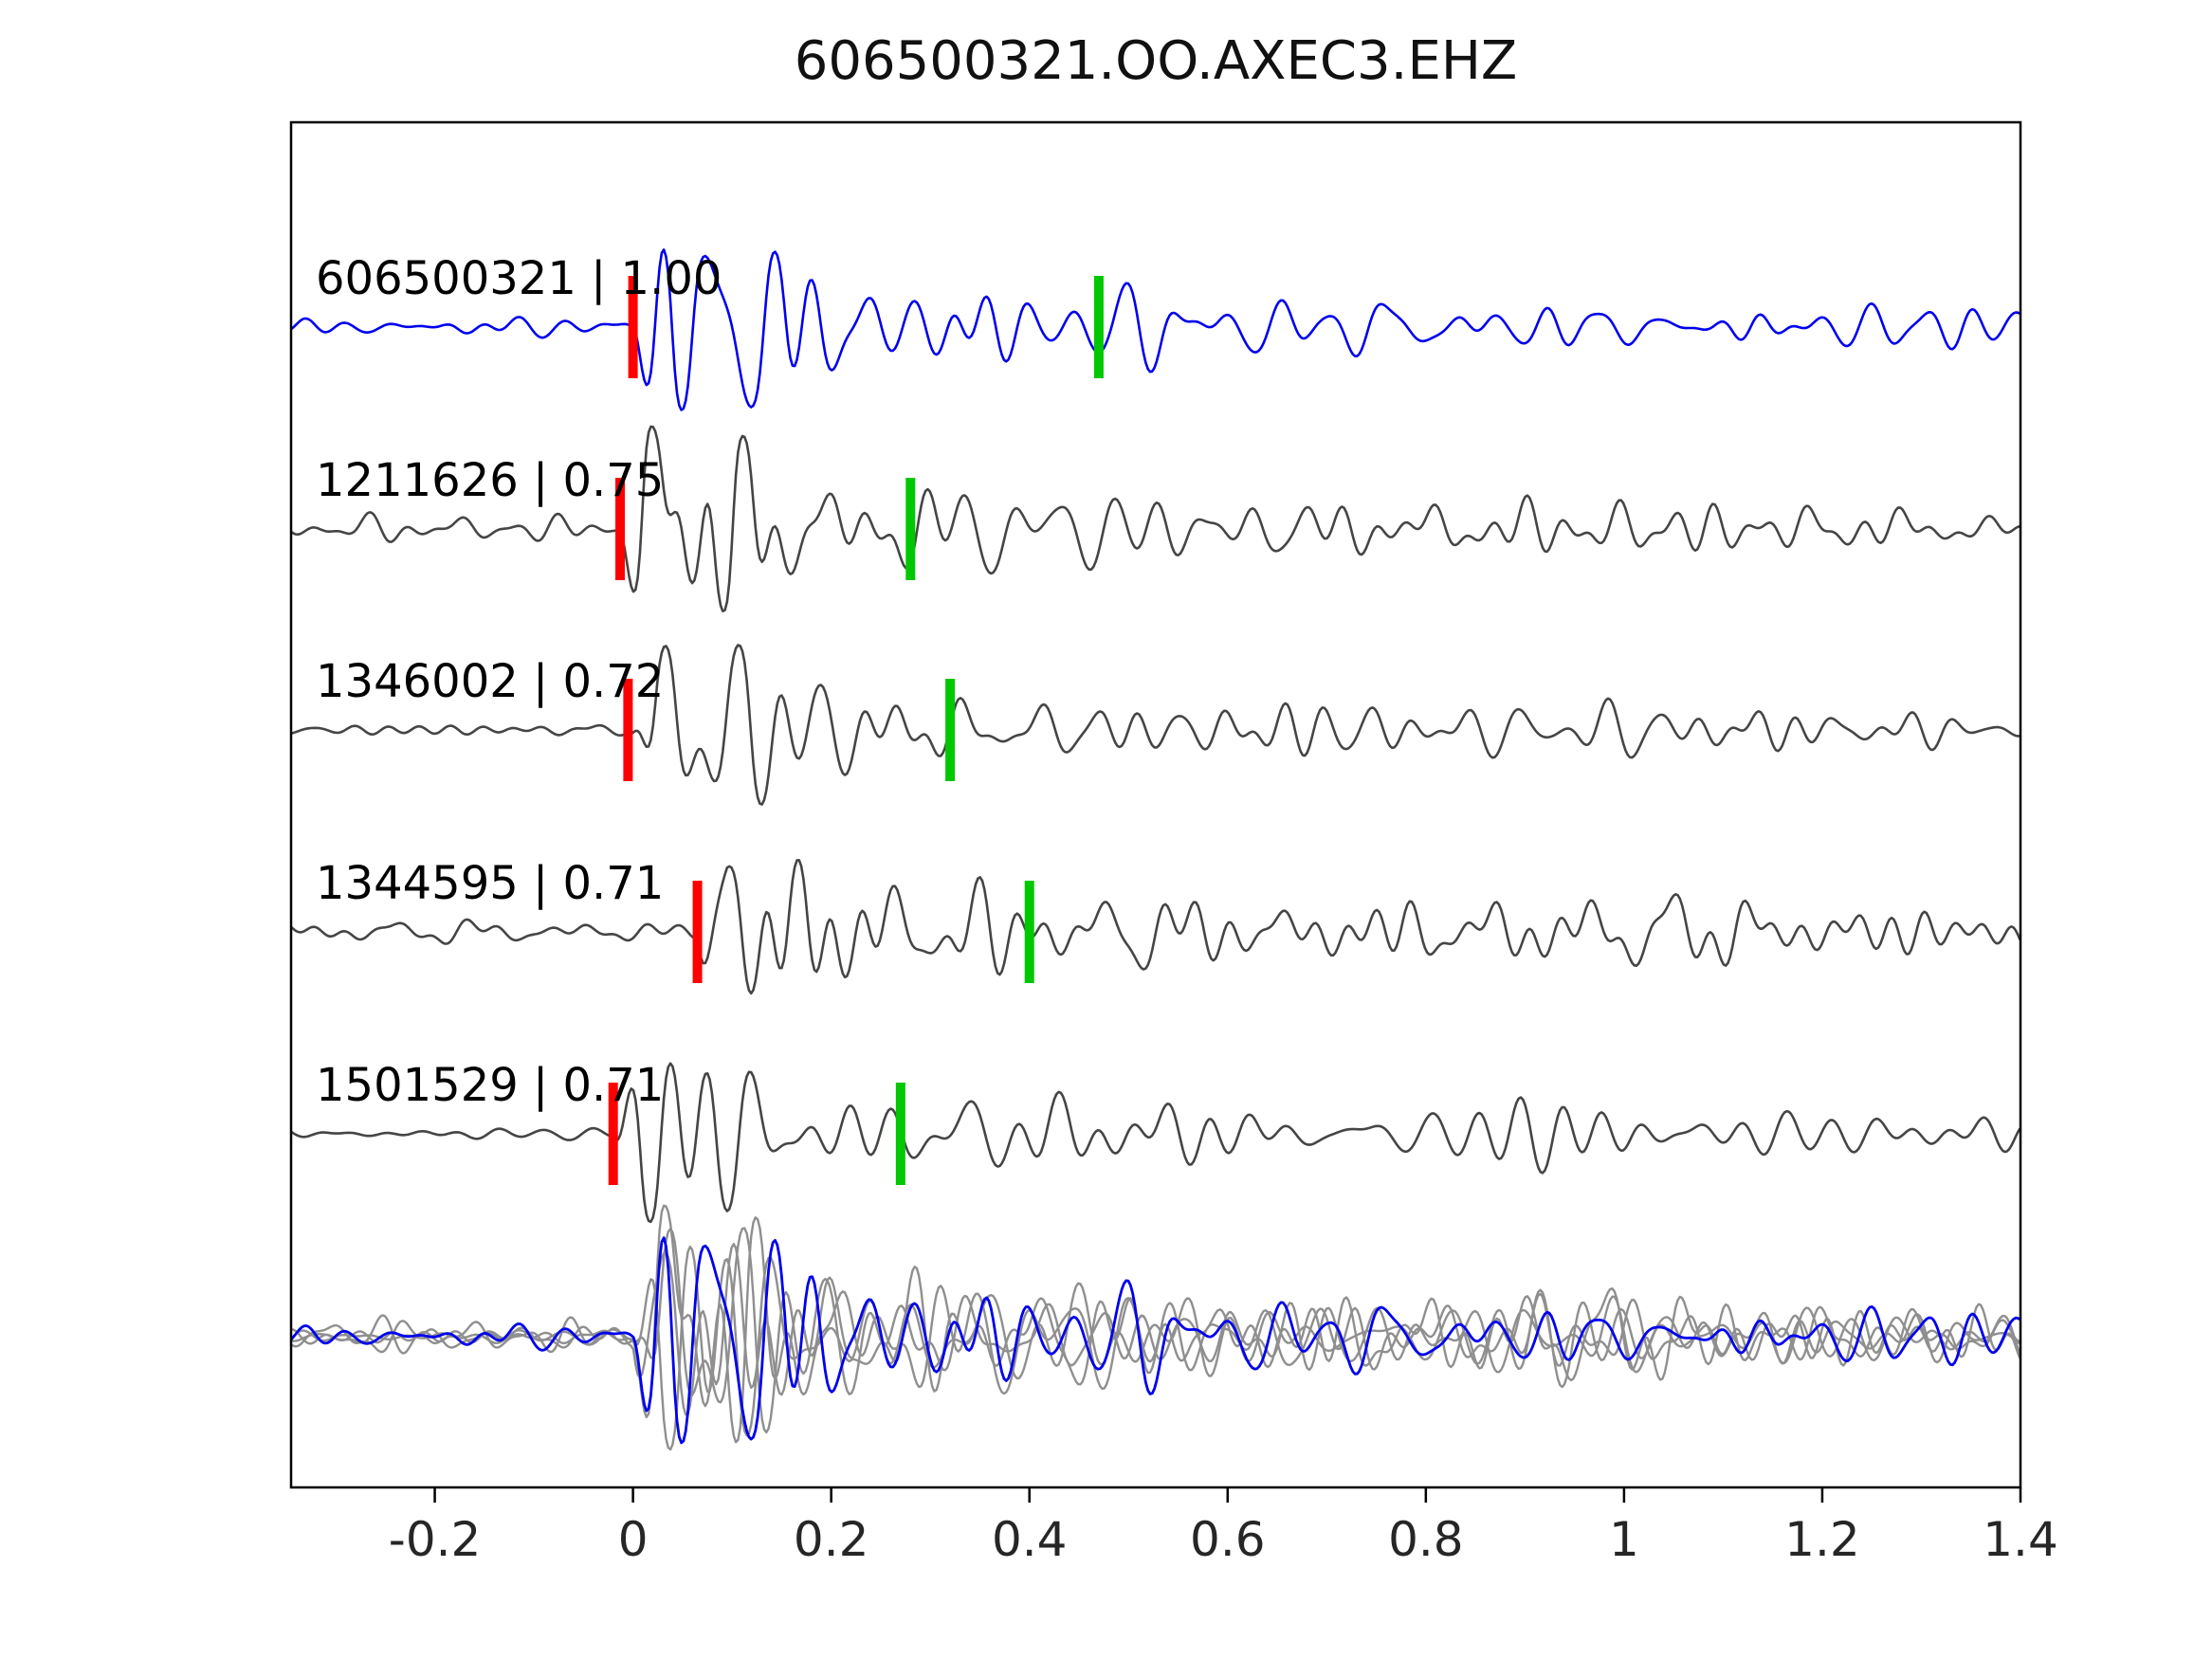  I want to click on x-tick-label: 0, so click(633, 1539).